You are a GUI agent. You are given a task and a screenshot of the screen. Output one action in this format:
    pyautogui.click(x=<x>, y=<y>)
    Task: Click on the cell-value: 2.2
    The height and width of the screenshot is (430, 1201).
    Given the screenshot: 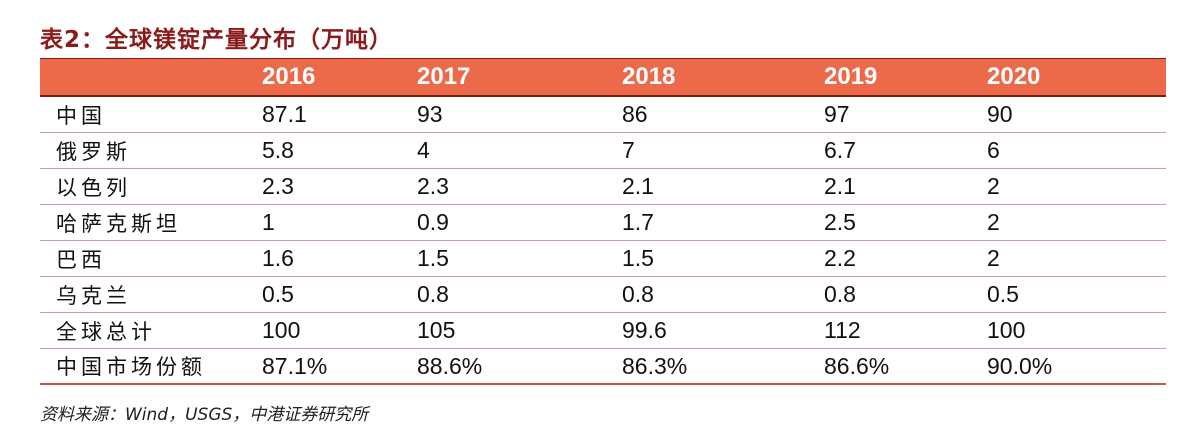 What is the action you would take?
    pyautogui.click(x=840, y=258)
    